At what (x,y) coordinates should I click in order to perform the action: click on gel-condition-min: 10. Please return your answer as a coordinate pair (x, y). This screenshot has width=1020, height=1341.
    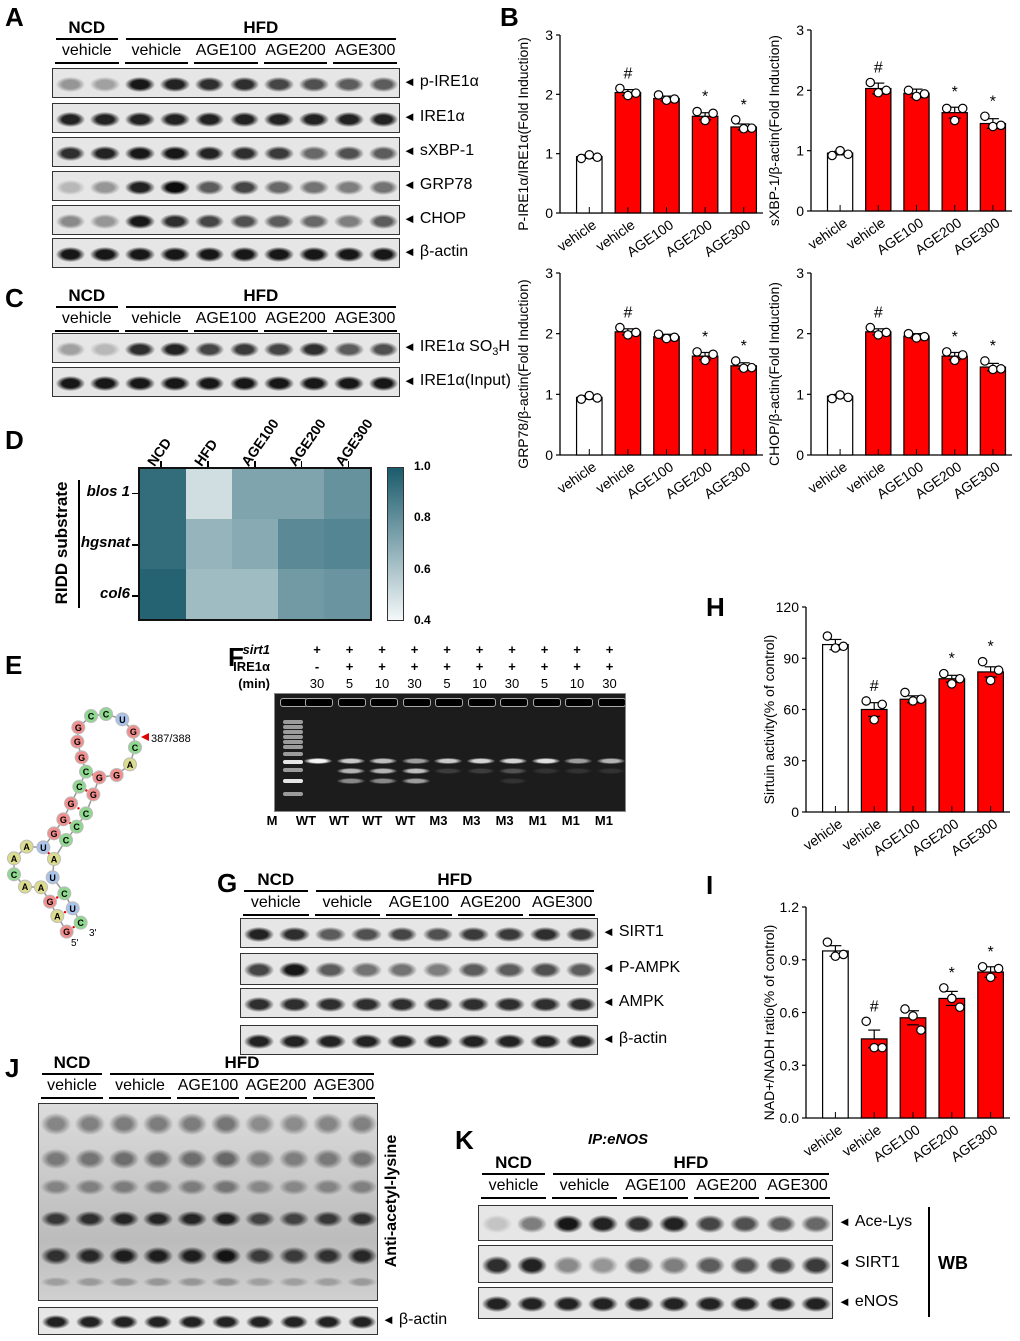
    Looking at the image, I should click on (479, 683).